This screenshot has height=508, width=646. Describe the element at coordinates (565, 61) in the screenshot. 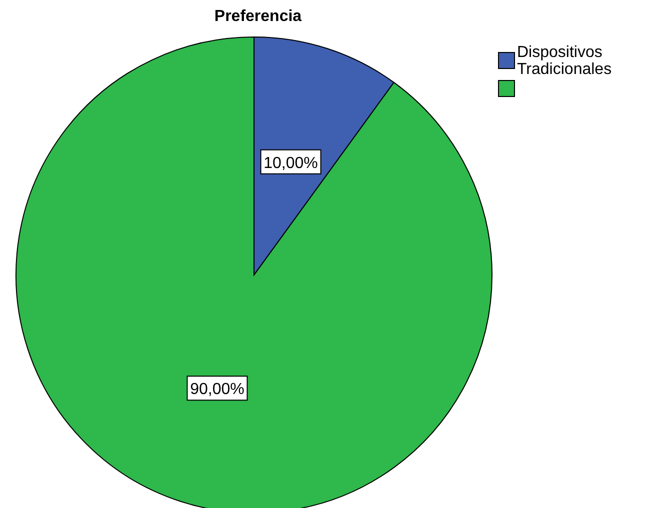

I see `legend-label: Dispositivos Tradicionales` at that location.